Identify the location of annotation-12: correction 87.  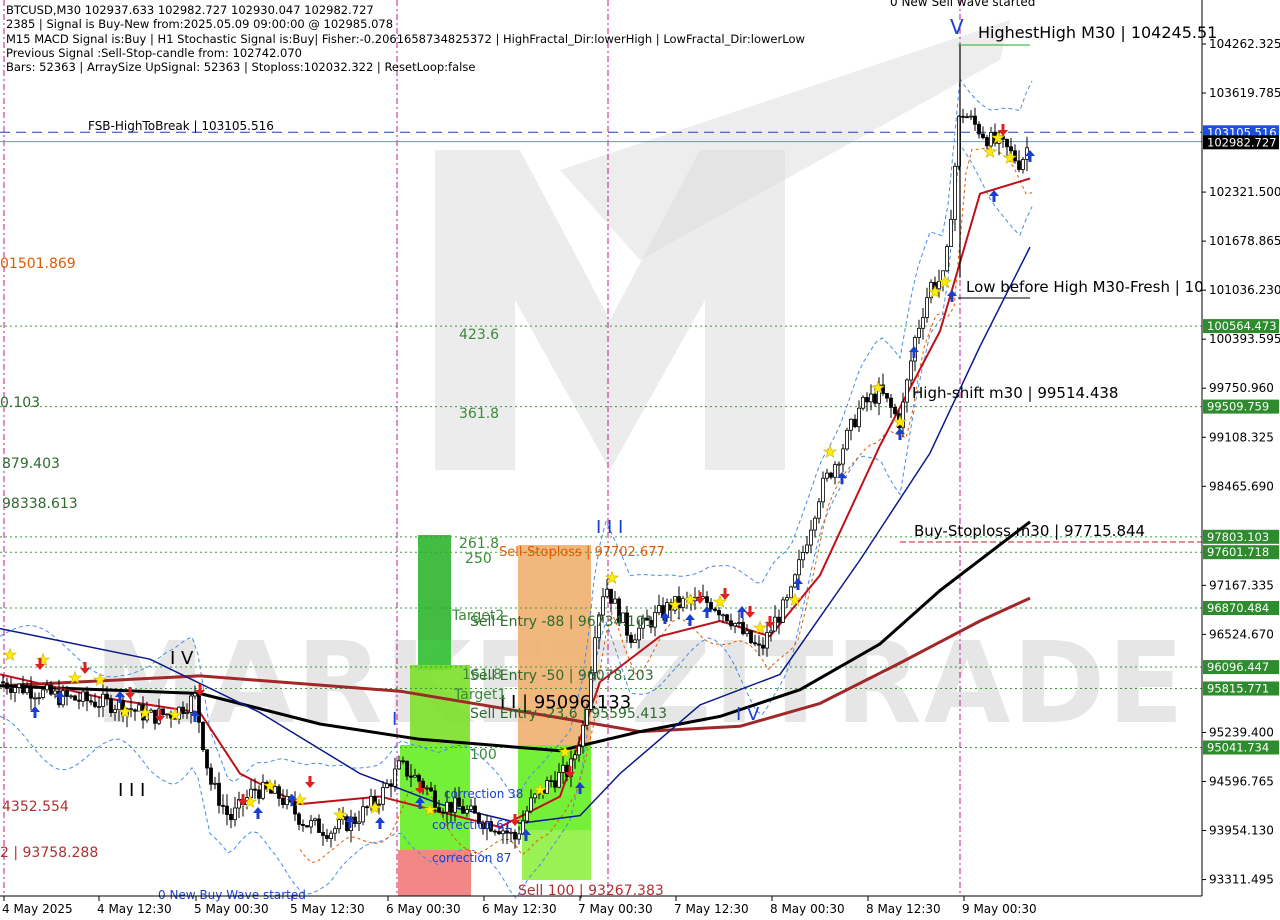
(471, 858).